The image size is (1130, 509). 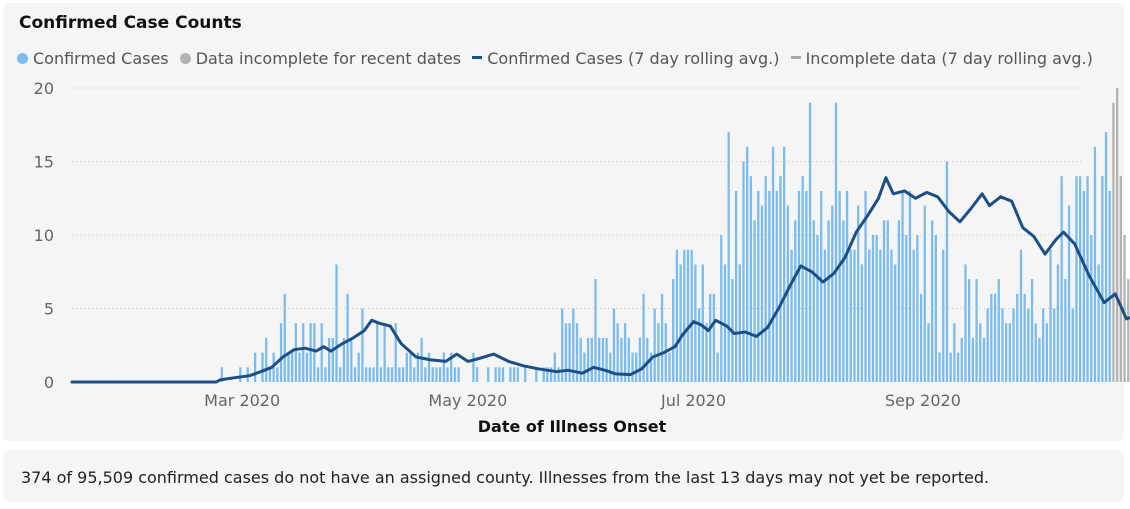 I want to click on legend-dot-icon, so click(x=22, y=58).